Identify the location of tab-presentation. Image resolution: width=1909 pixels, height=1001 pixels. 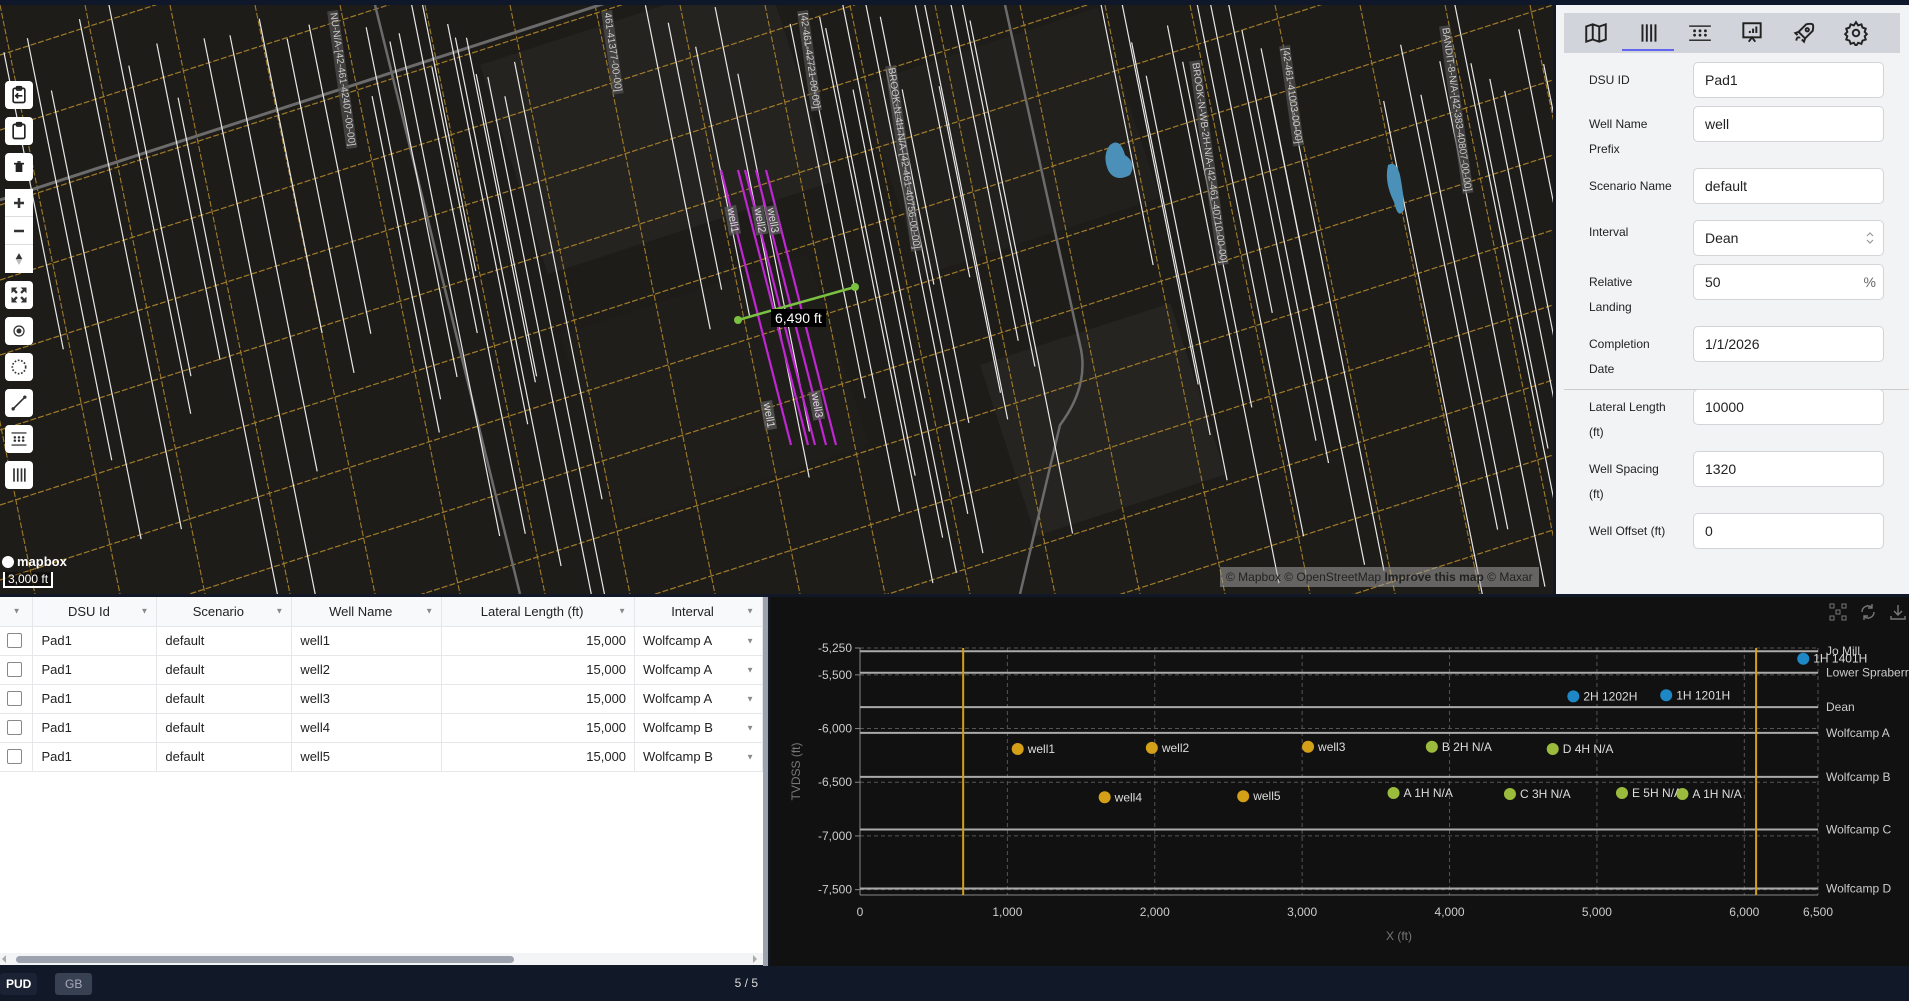
(1752, 33).